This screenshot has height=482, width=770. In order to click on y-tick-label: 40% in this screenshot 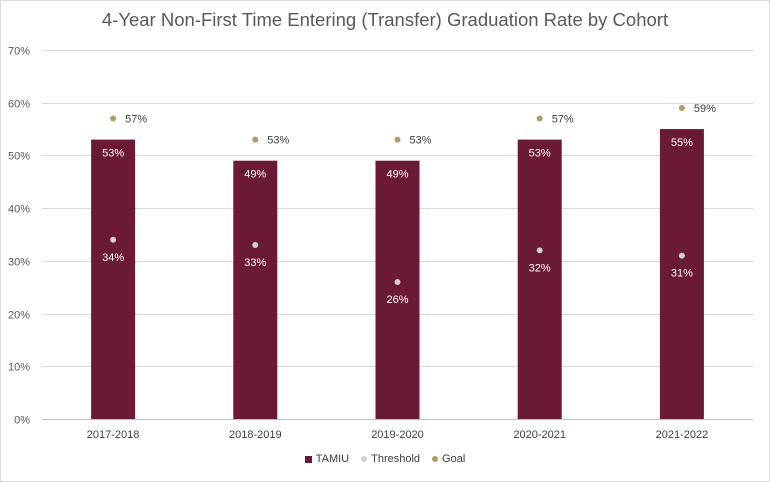, I will do `click(19, 210)`.